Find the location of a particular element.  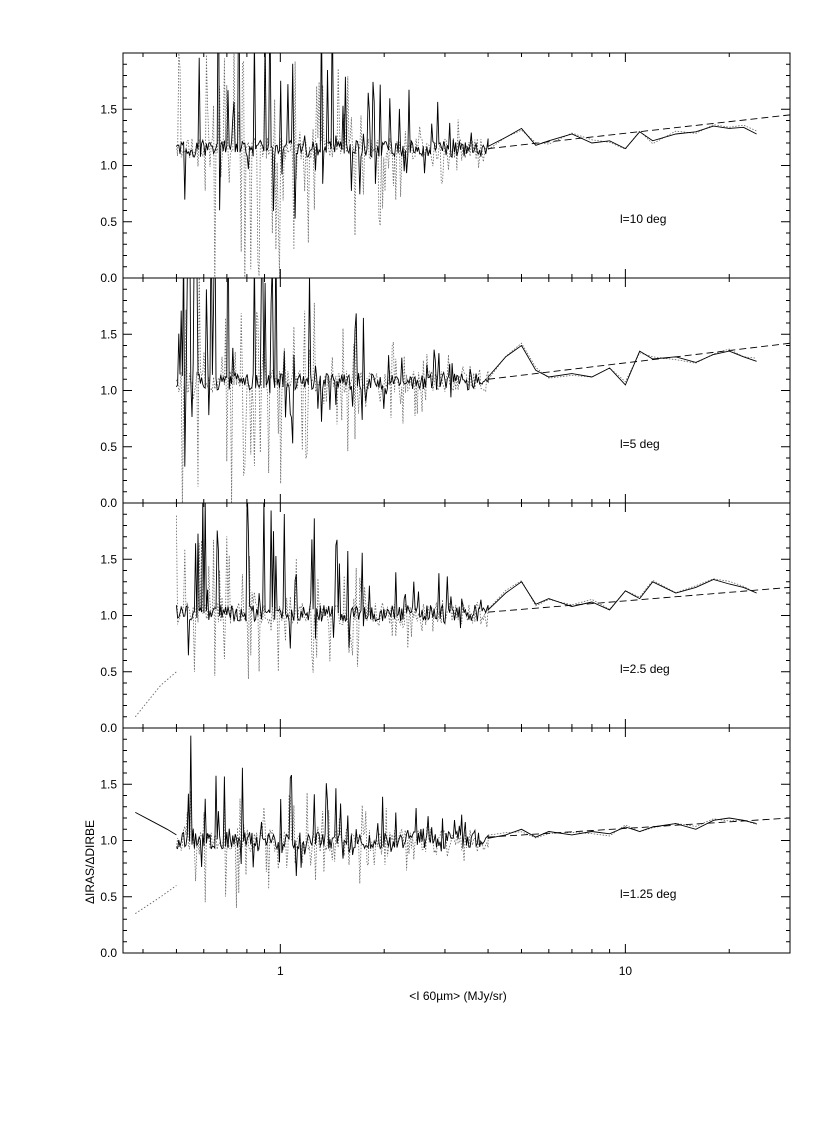

panel-label: l=1.25 deg is located at coordinates (648, 894).